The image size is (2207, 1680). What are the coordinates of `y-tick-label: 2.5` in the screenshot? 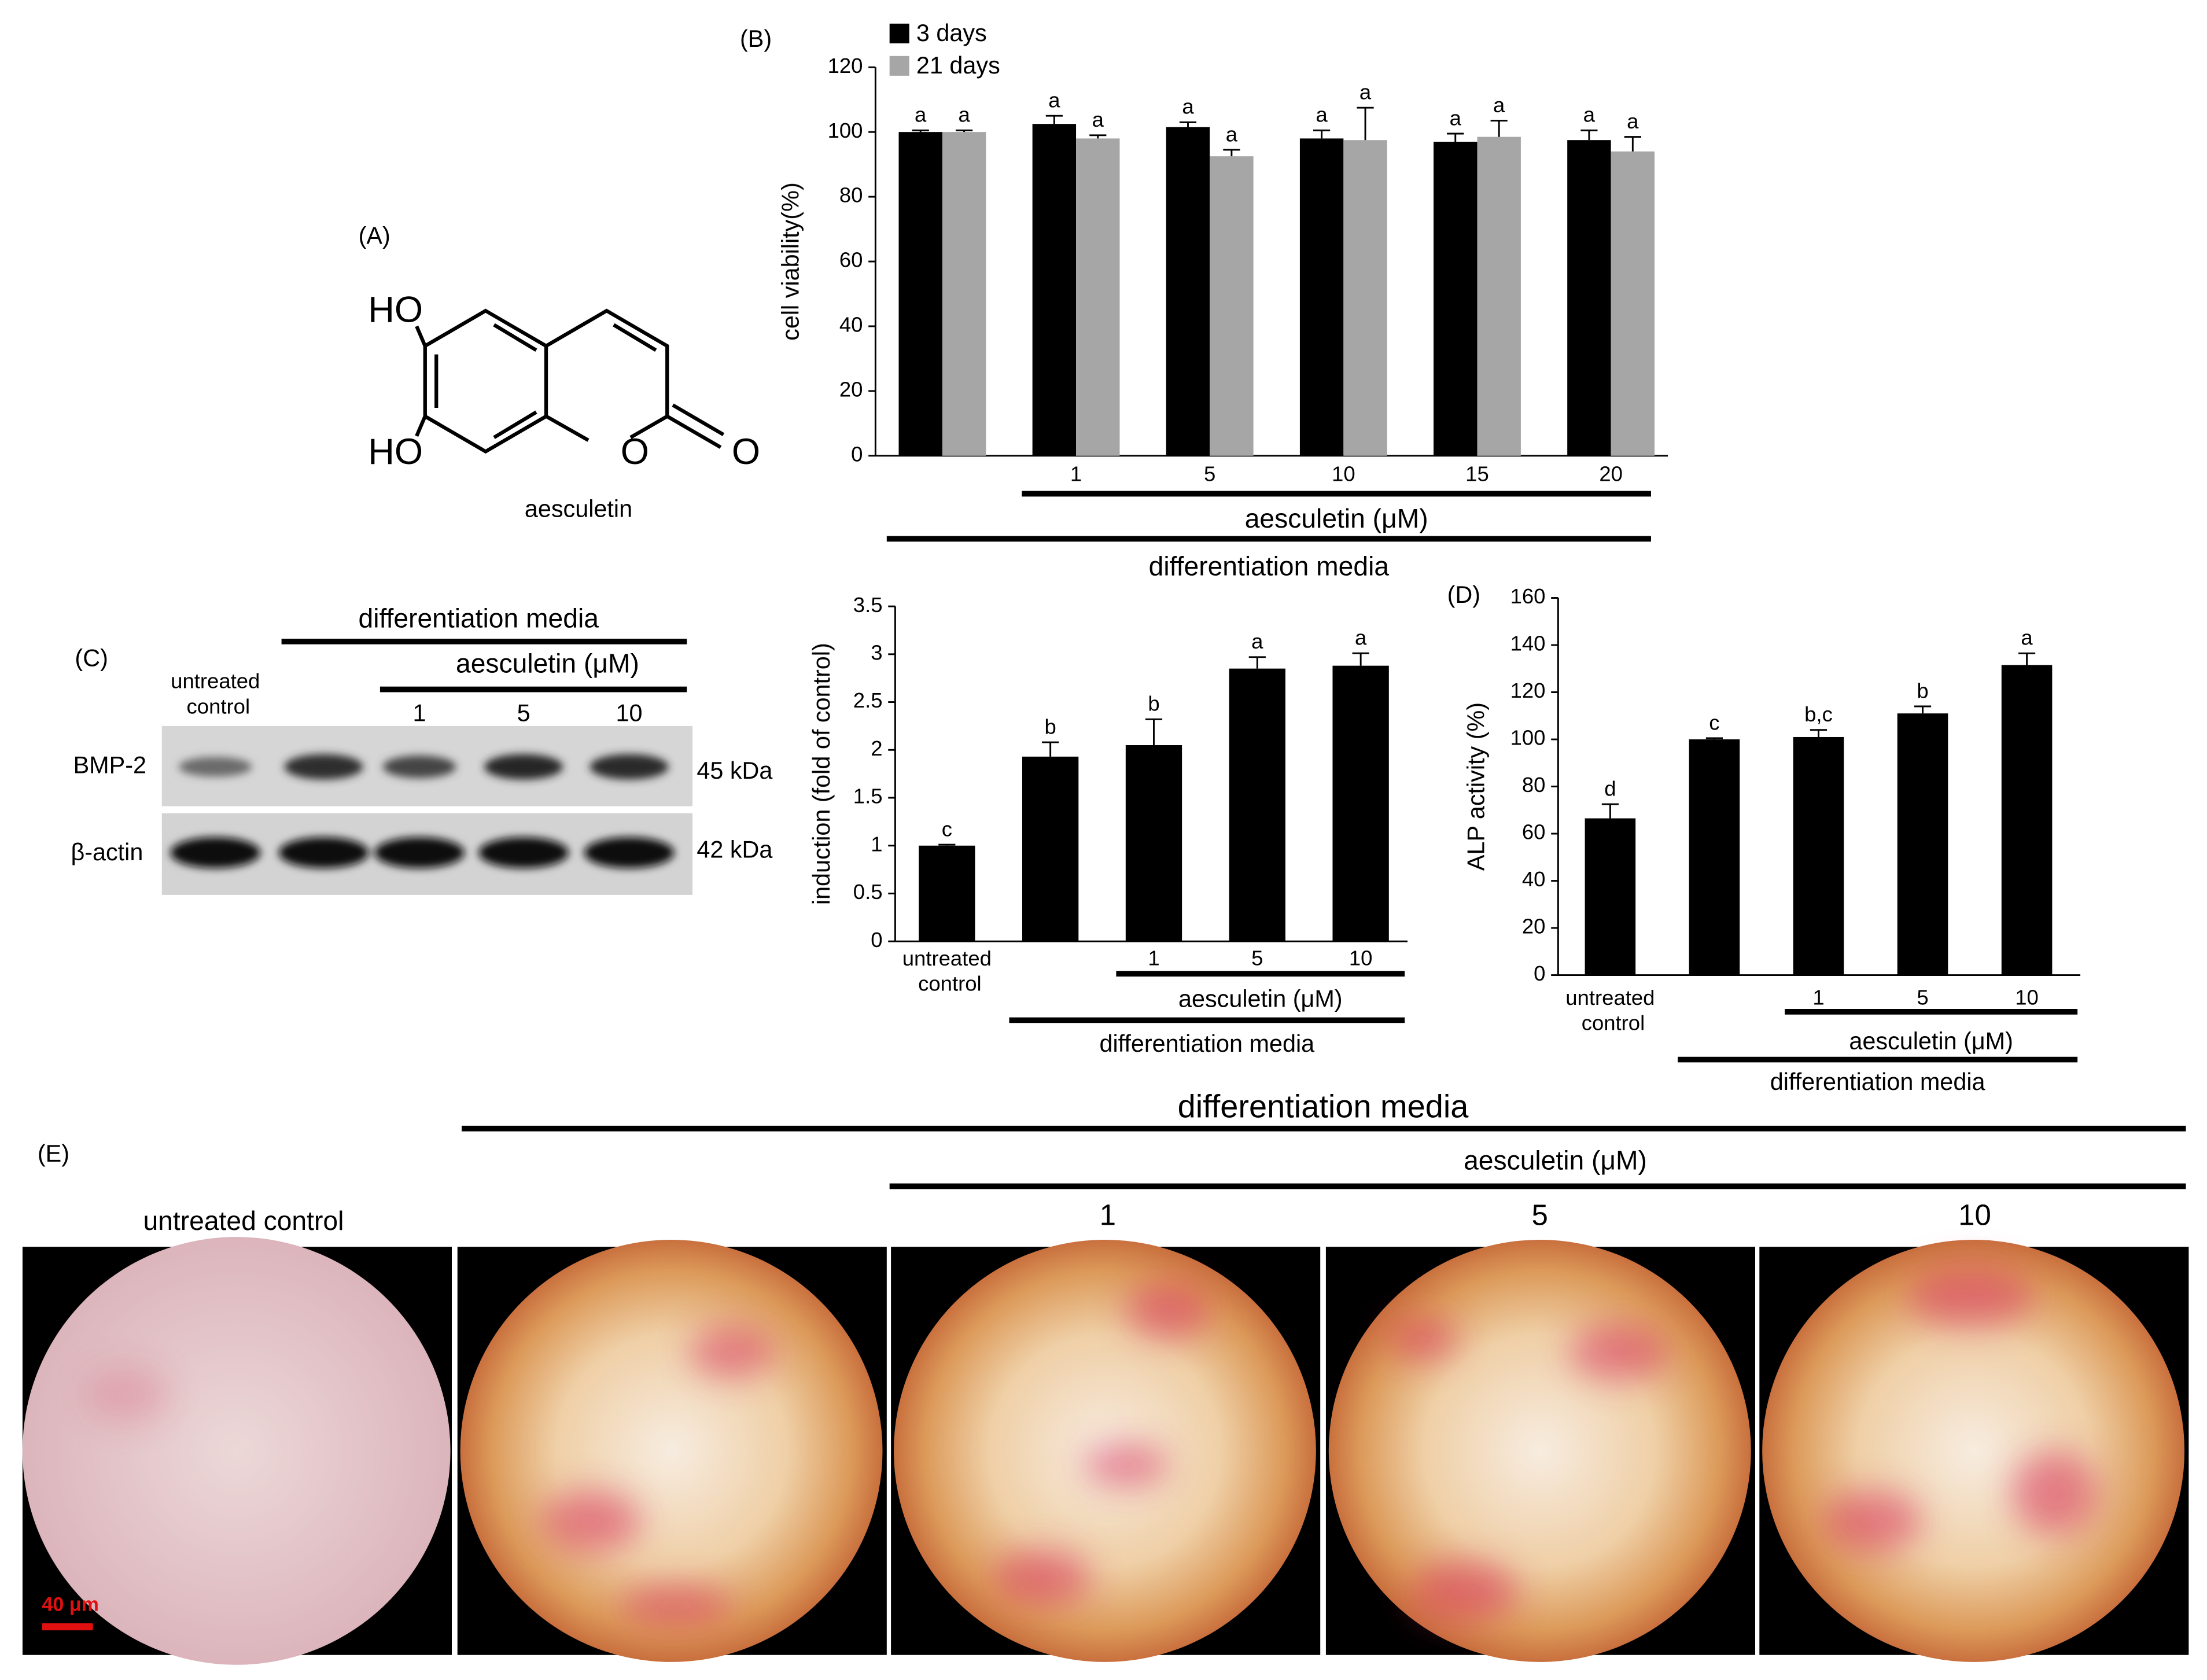 It's located at (868, 700).